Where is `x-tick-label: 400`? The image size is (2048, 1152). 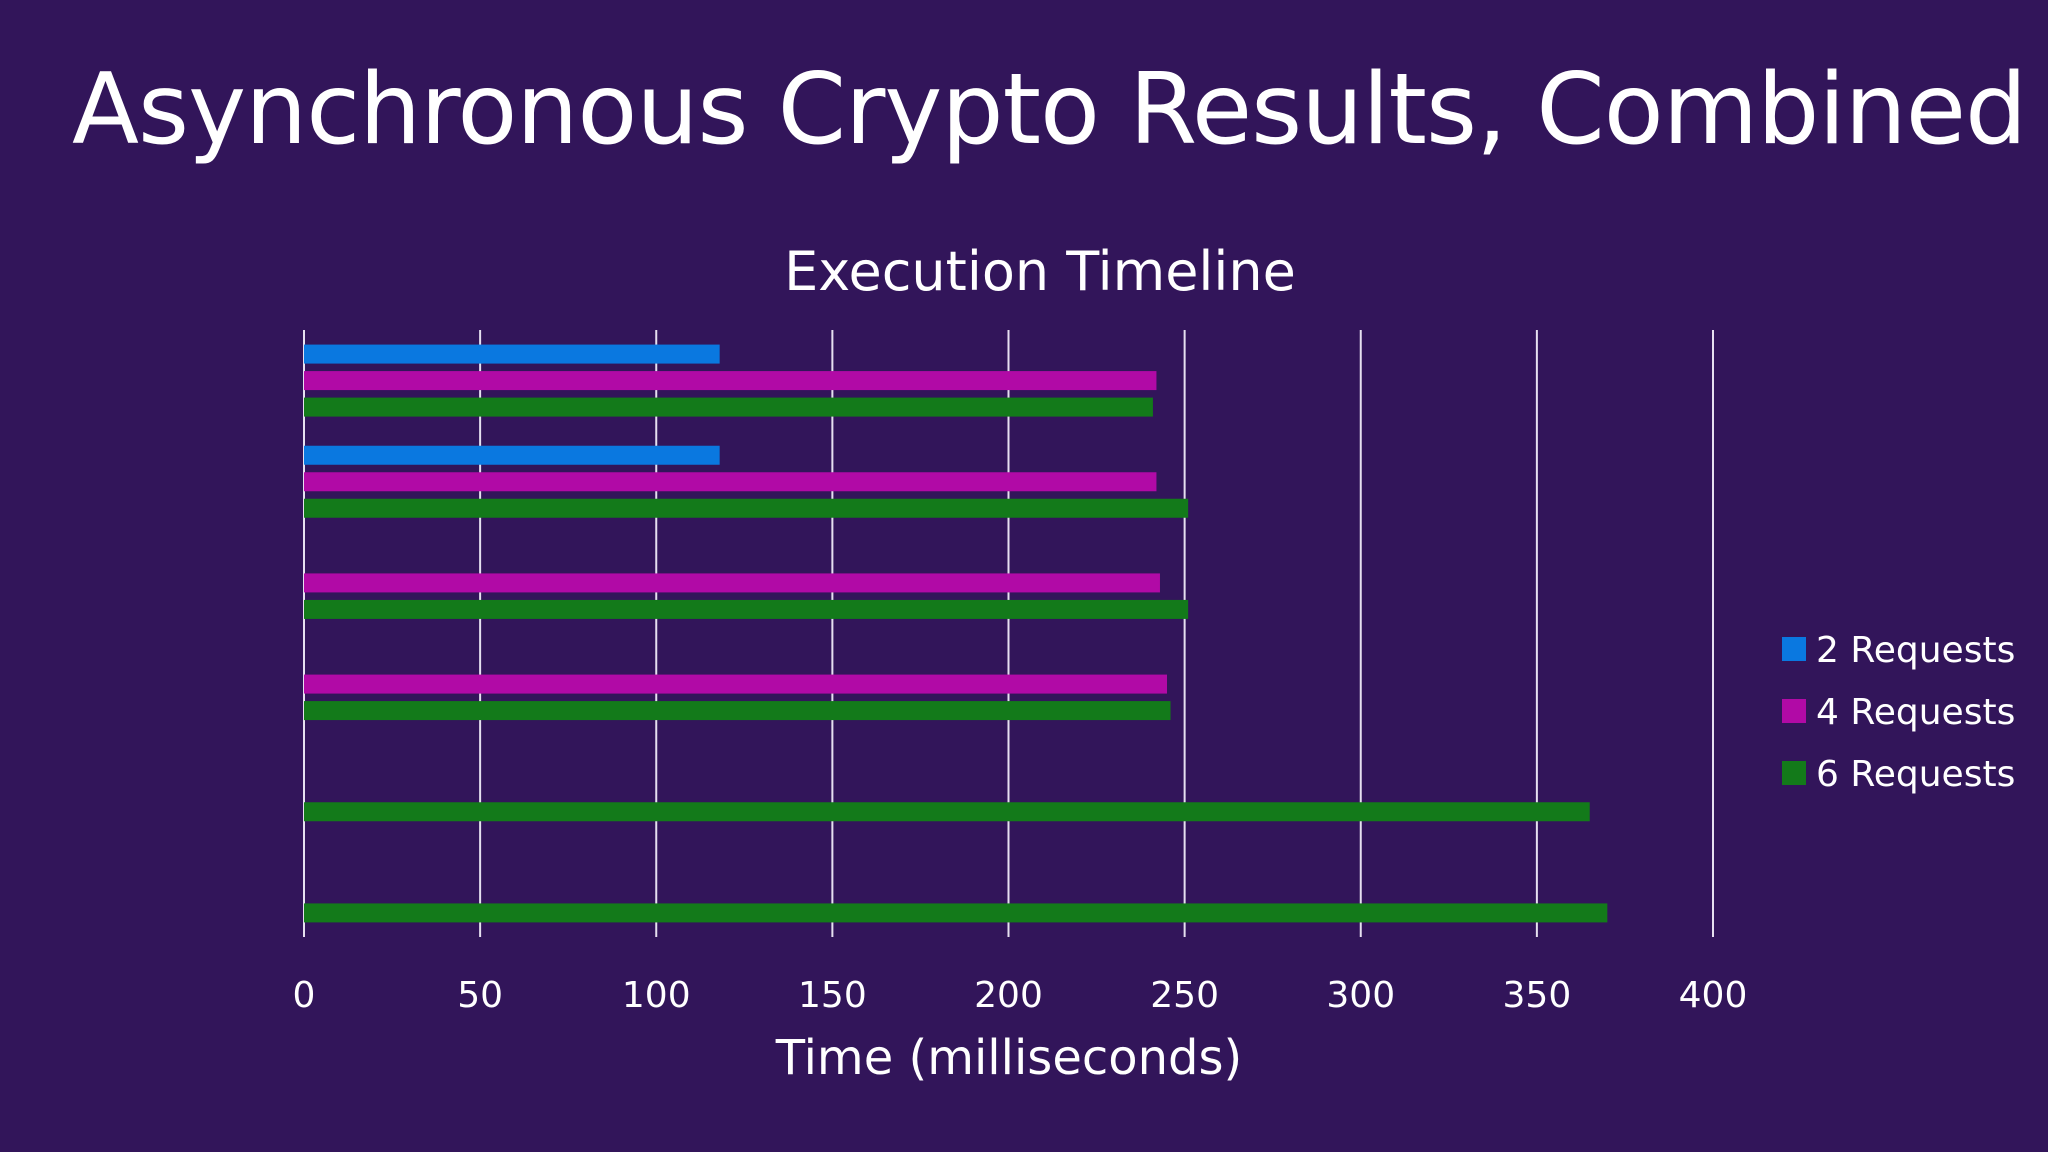
x-tick-label: 400 is located at coordinates (1713, 995).